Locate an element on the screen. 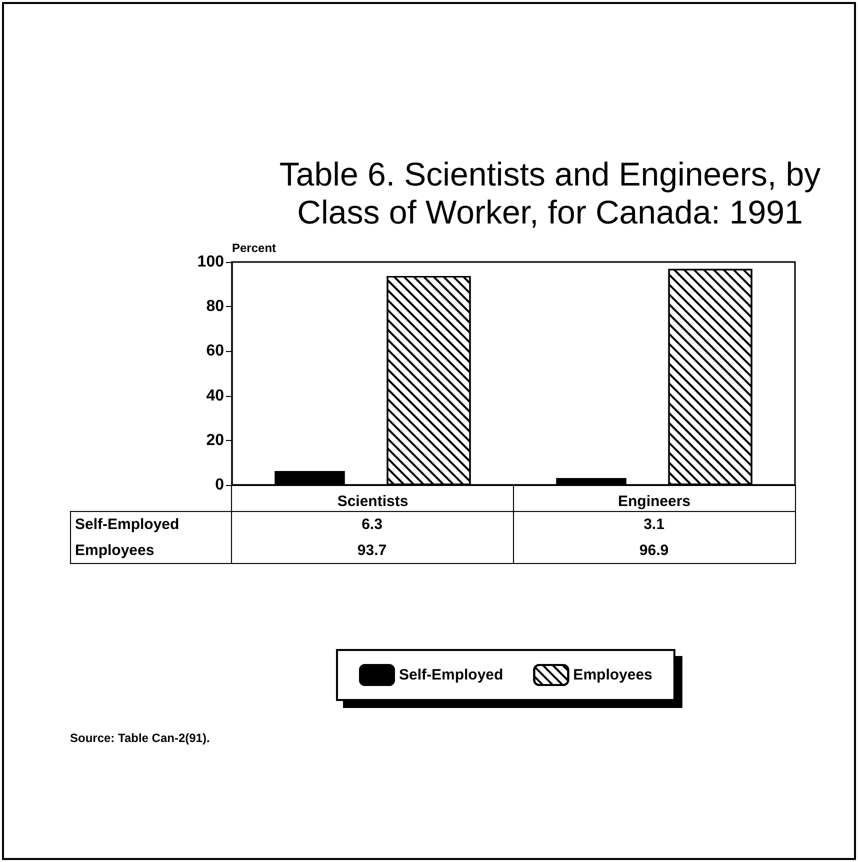  y-tick-label: 0 is located at coordinates (219, 485).